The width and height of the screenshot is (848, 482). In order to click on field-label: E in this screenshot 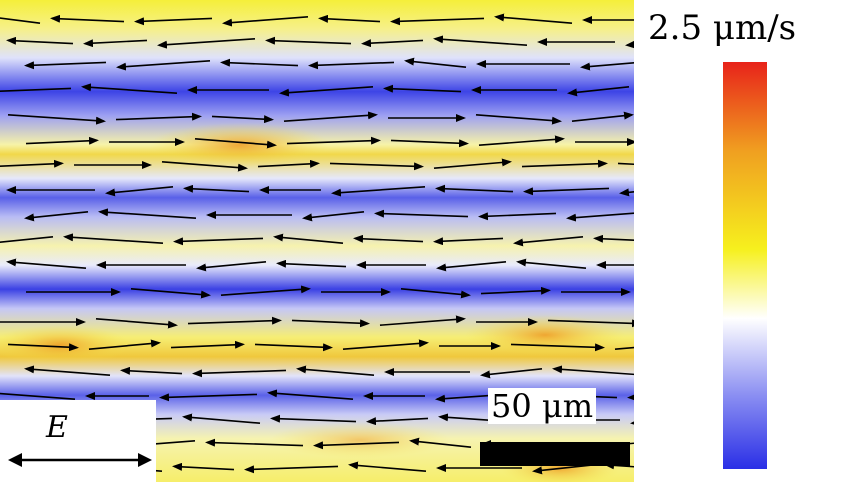, I will do `click(57, 427)`.